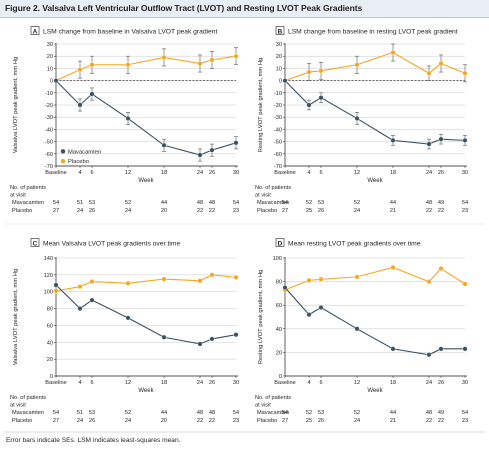 The image size is (489, 459). Describe the element at coordinates (465, 73) in the screenshot. I see `panel-b-placebo-point` at that location.